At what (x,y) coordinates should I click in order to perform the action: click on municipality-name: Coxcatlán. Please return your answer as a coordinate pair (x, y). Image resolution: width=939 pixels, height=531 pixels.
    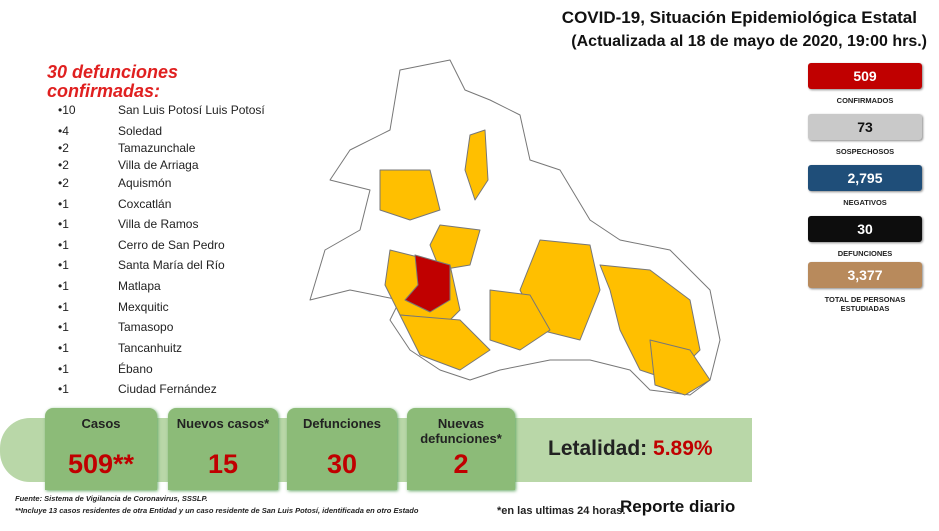
    Looking at the image, I should click on (145, 204).